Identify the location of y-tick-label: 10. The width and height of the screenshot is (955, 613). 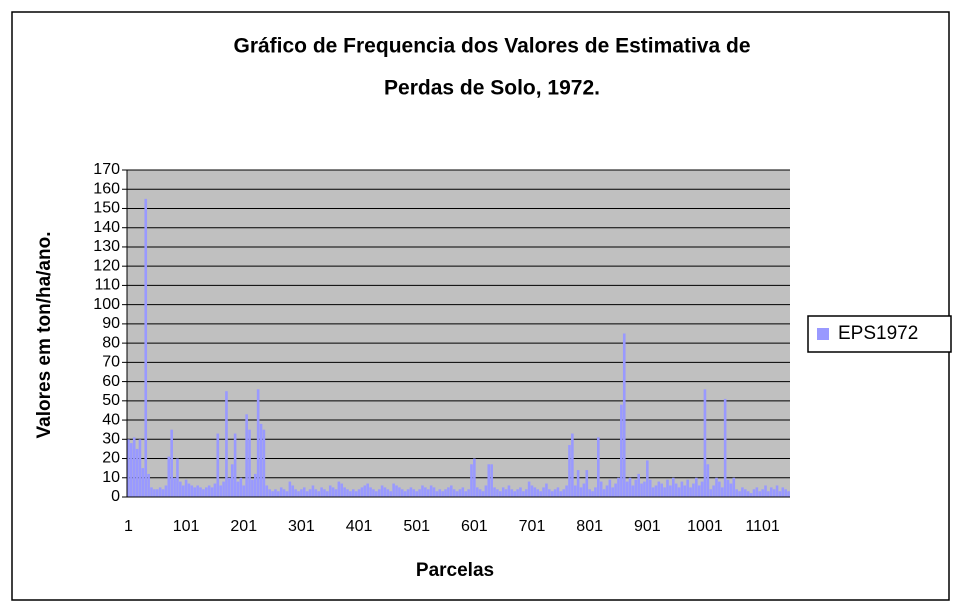
(111, 477).